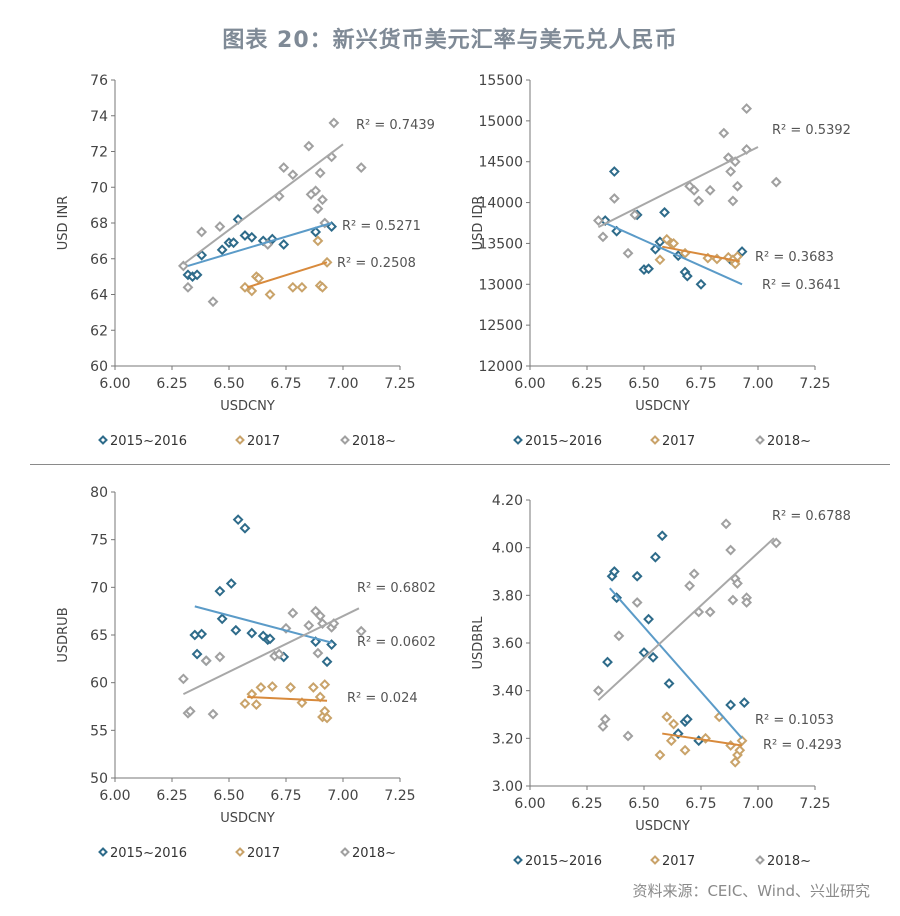  What do you see at coordinates (263, 853) in the screenshot?
I see `legend-label: 2017` at bounding box center [263, 853].